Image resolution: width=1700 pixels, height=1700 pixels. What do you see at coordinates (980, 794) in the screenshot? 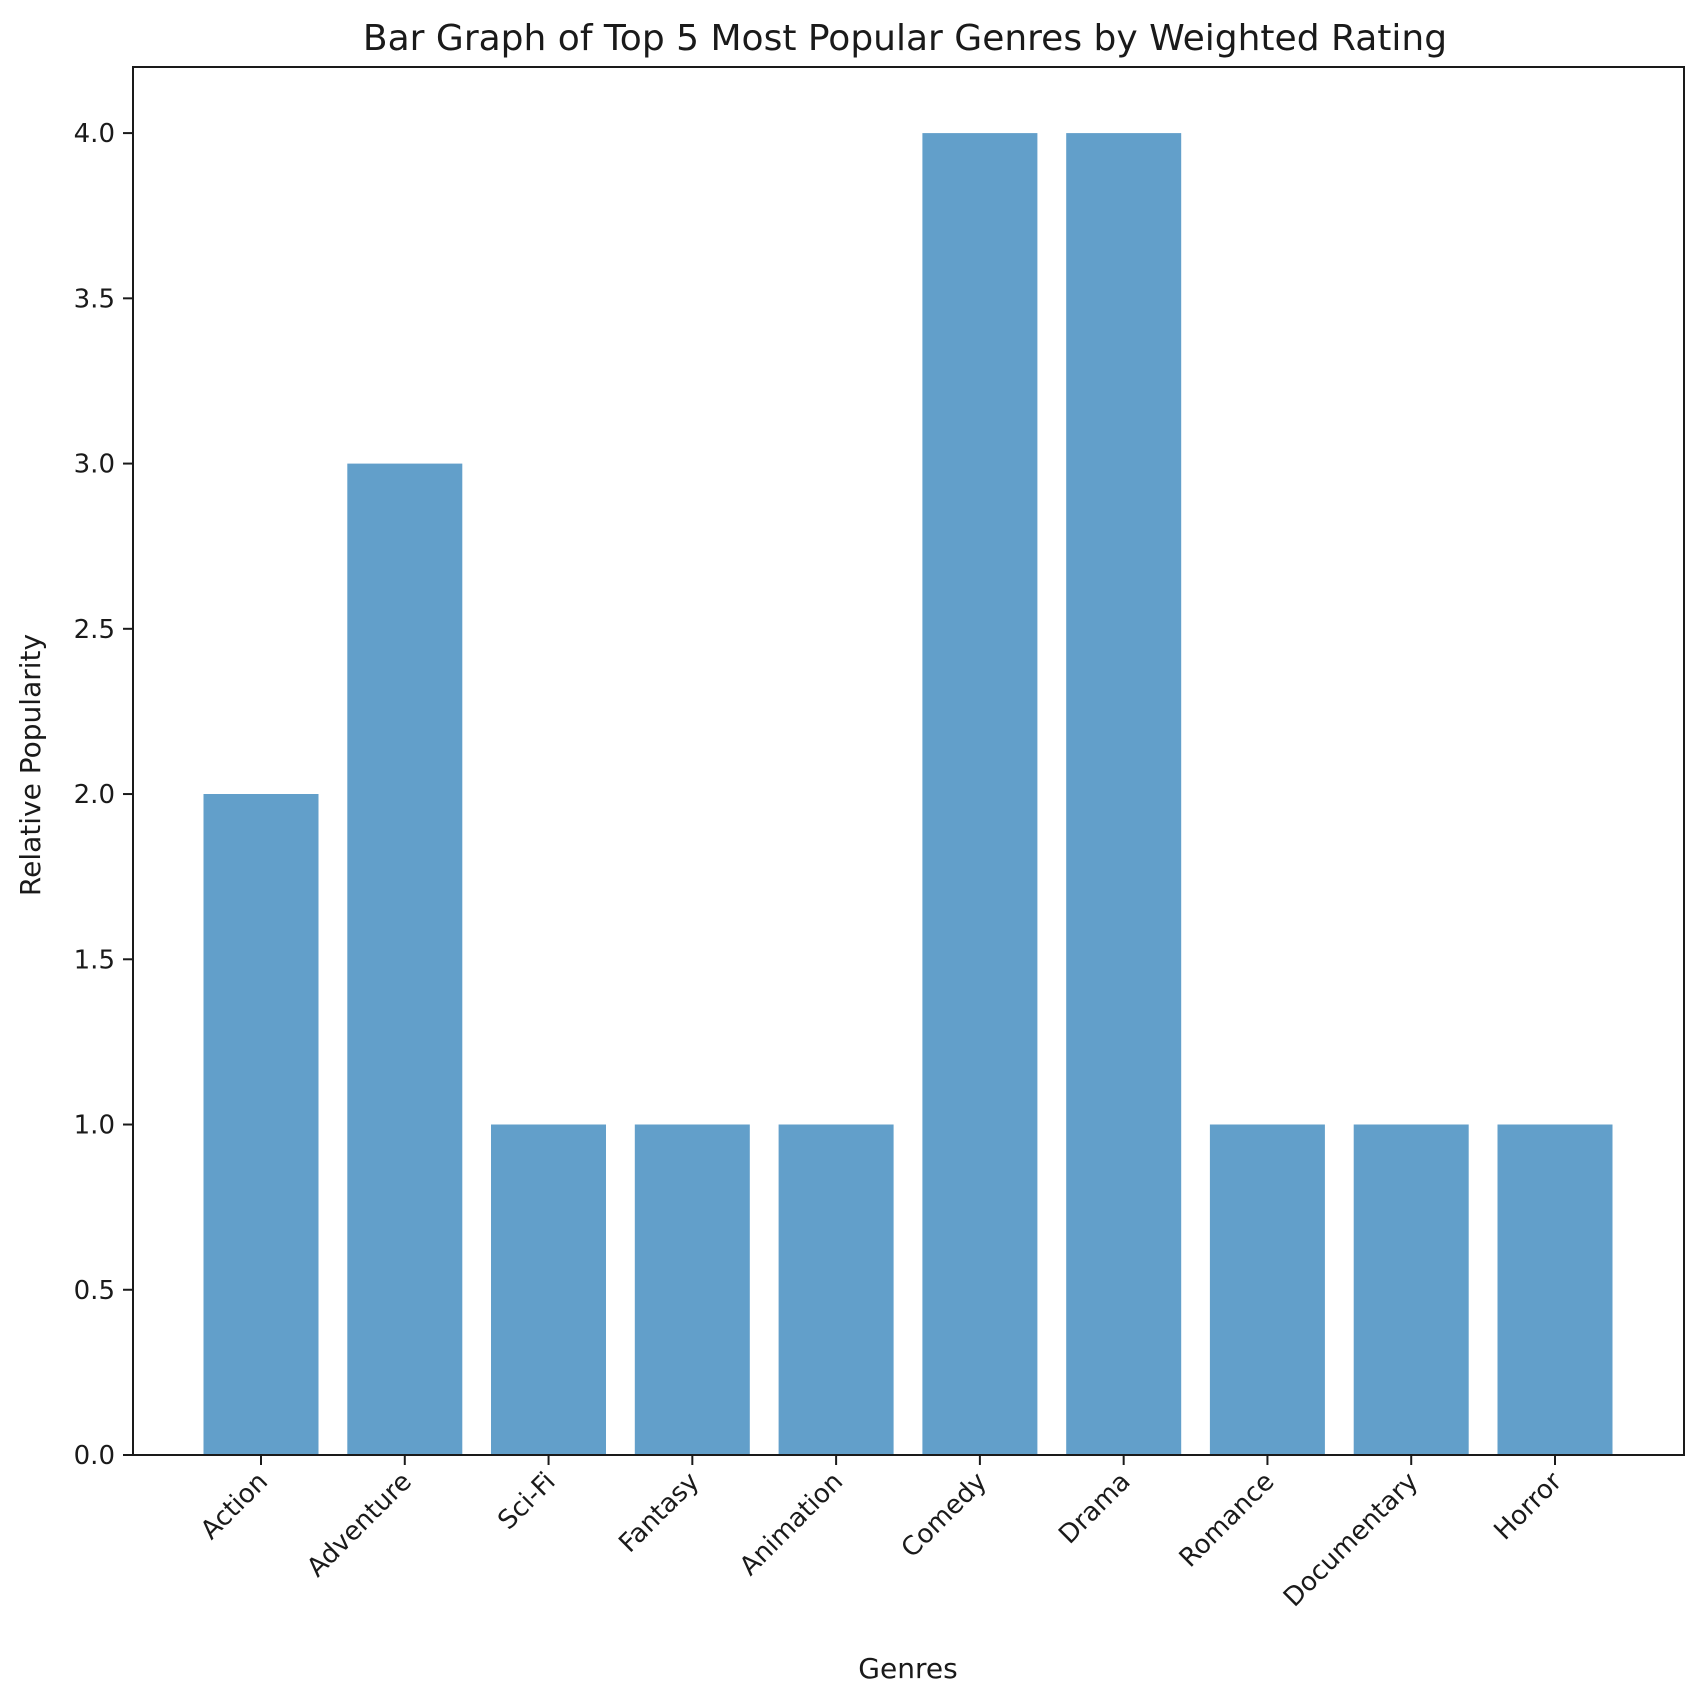
I see `bar-comedy` at bounding box center [980, 794].